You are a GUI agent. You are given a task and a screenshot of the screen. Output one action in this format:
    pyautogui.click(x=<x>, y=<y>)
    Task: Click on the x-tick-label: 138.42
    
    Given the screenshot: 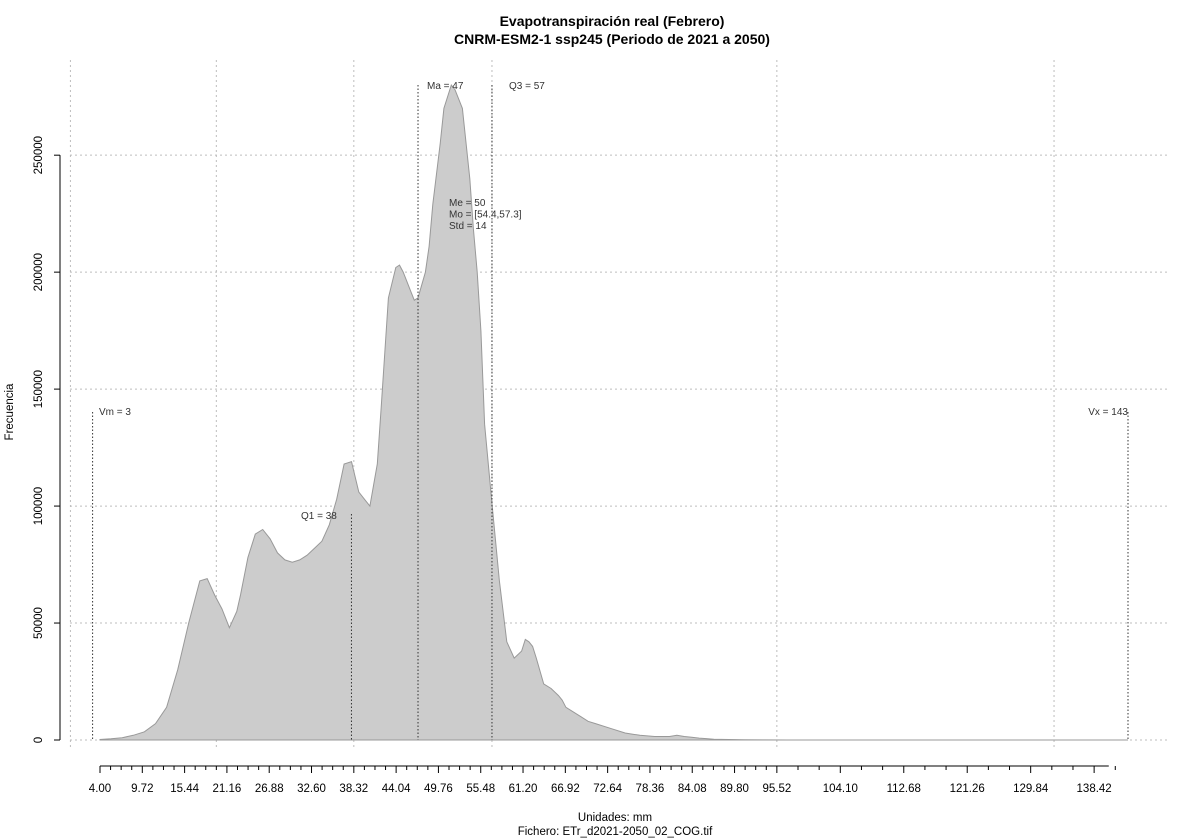 What is the action you would take?
    pyautogui.click(x=1094, y=789)
    